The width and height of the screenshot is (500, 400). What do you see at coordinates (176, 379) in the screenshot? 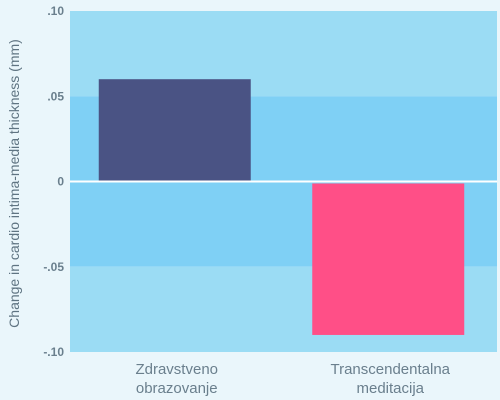
I see `category-label: Zdravstveno obrazovanje` at bounding box center [176, 379].